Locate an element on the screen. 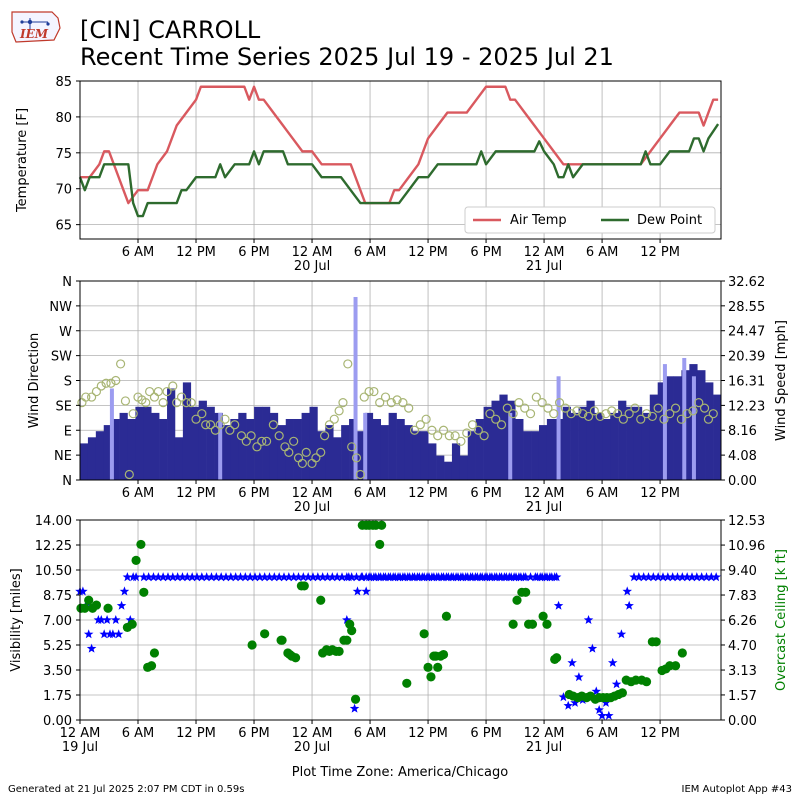 The height and width of the screenshot is (800, 800). y-tick-label: 7.00 is located at coordinates (57, 621).